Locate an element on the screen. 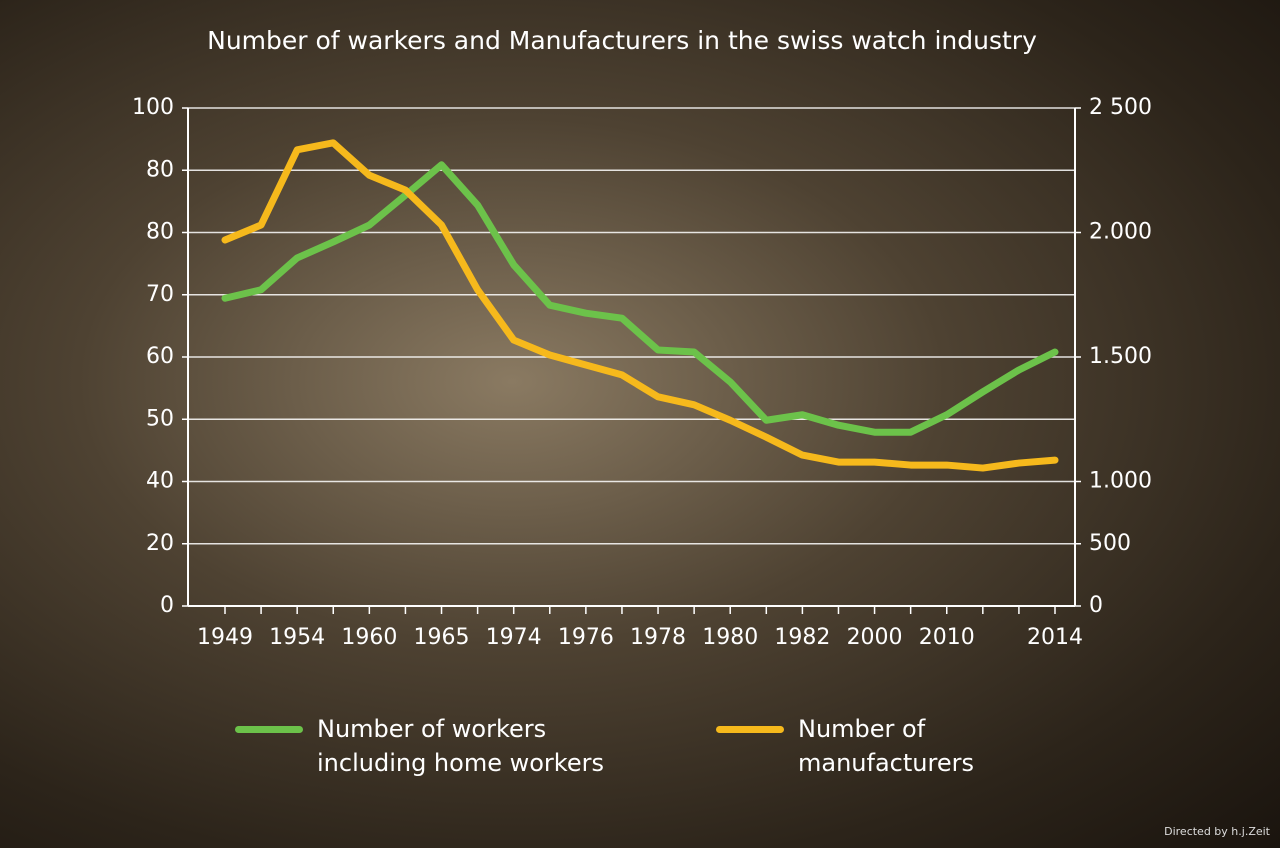 This screenshot has width=1280, height=848. x-tick-label: 2010 is located at coordinates (947, 637).